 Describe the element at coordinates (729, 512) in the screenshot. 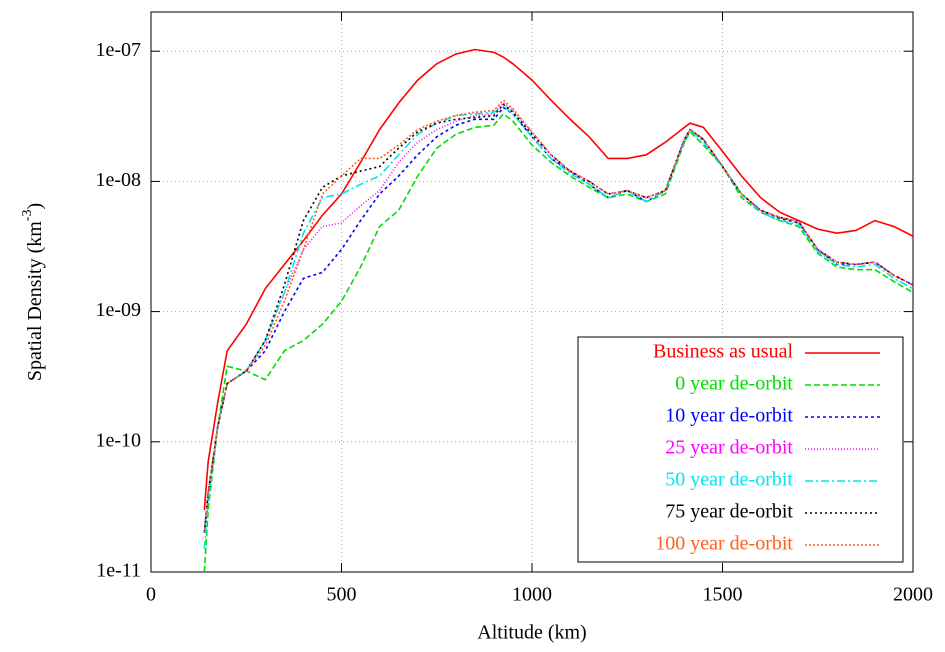

I see `legend-label: 75 year de-orbit` at that location.